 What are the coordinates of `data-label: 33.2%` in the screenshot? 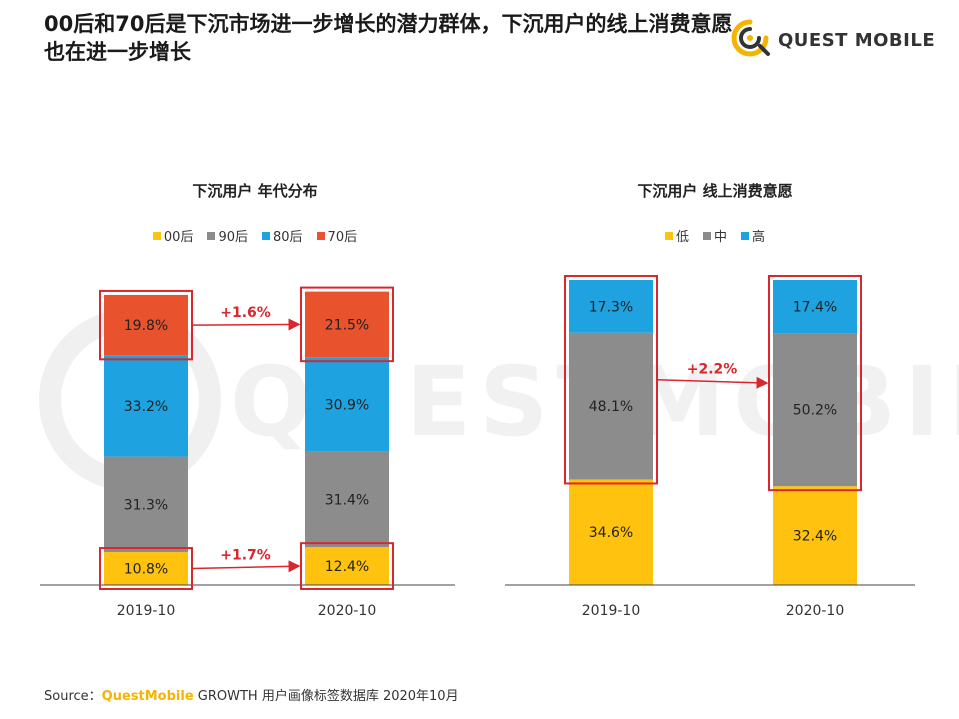 It's located at (146, 407).